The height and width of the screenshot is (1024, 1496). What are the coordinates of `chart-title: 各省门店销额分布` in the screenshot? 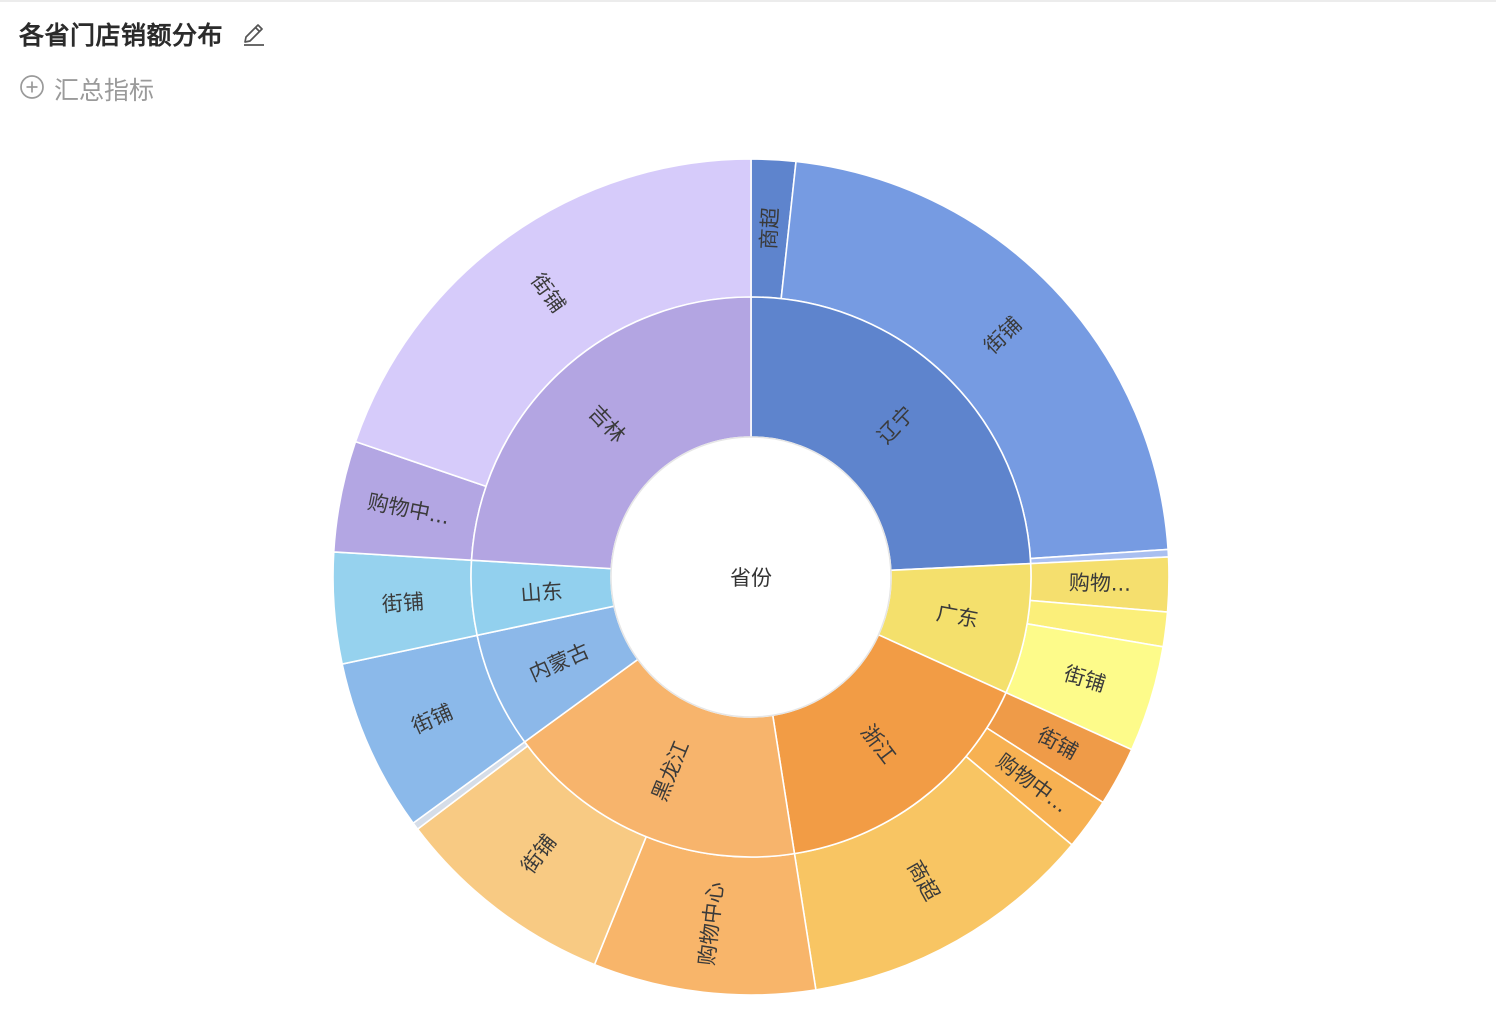 It's located at (121, 35).